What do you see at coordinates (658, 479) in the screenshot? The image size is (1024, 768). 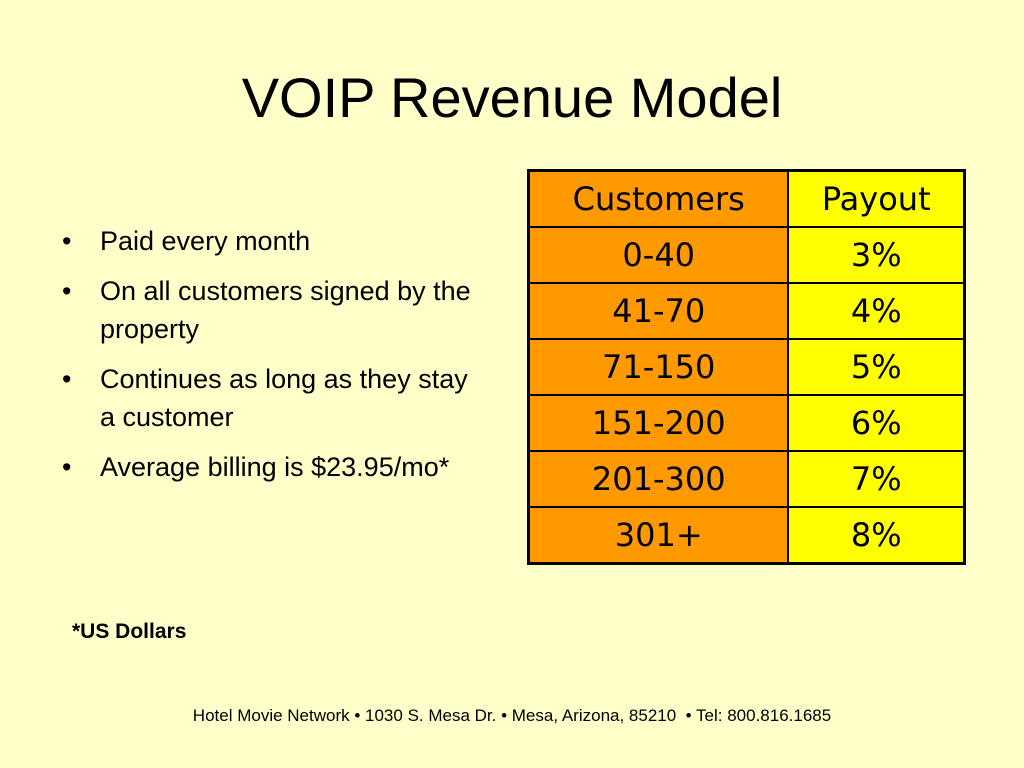 I see `customers-cell: 201-300` at bounding box center [658, 479].